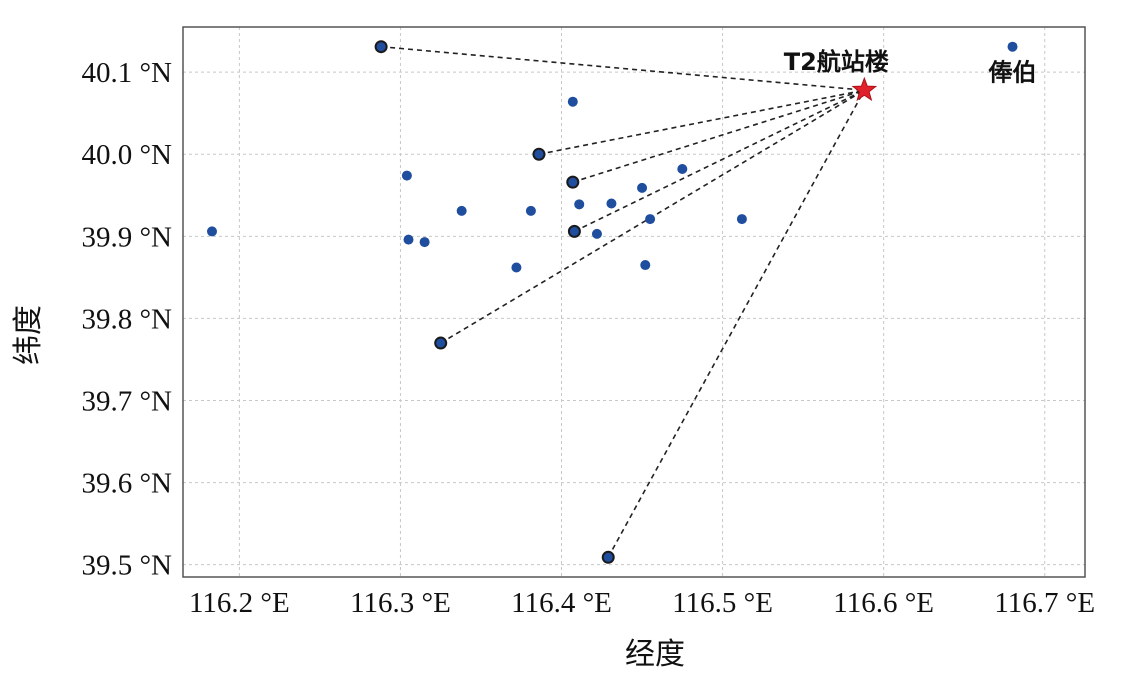  I want to click on x-tick-label: 116.7 °E, so click(1044, 603).